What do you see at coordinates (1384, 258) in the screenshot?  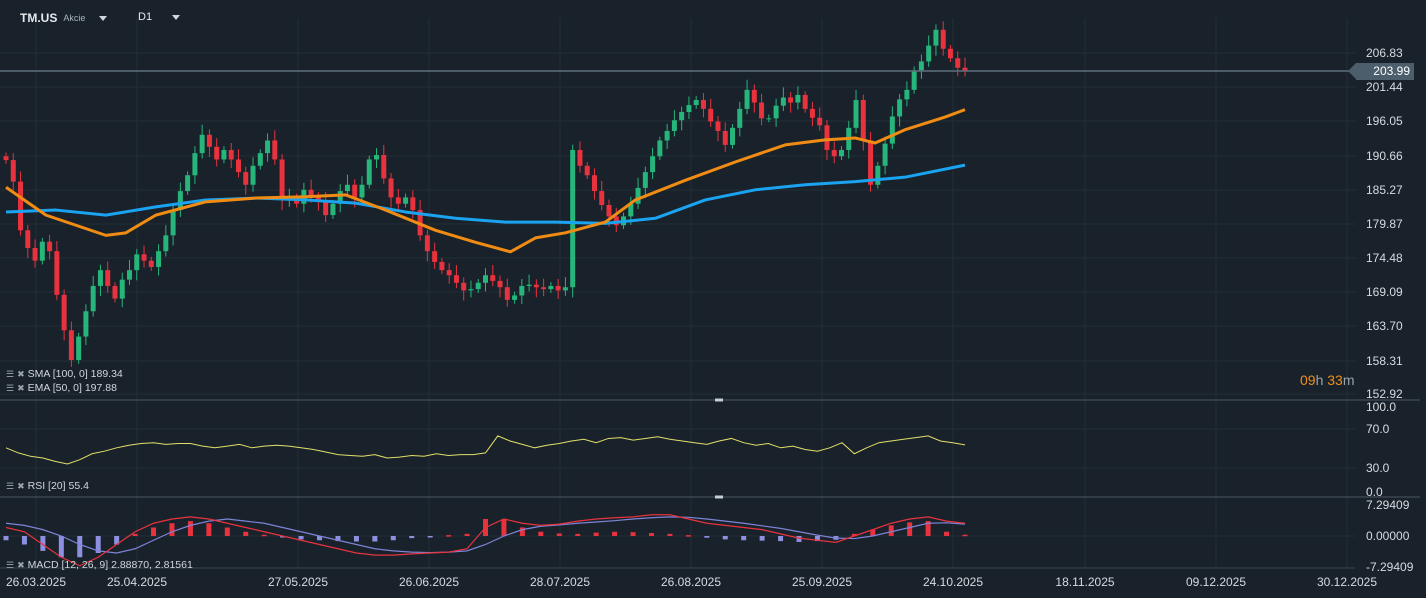 I see `price-axis-label: 174.48` at bounding box center [1384, 258].